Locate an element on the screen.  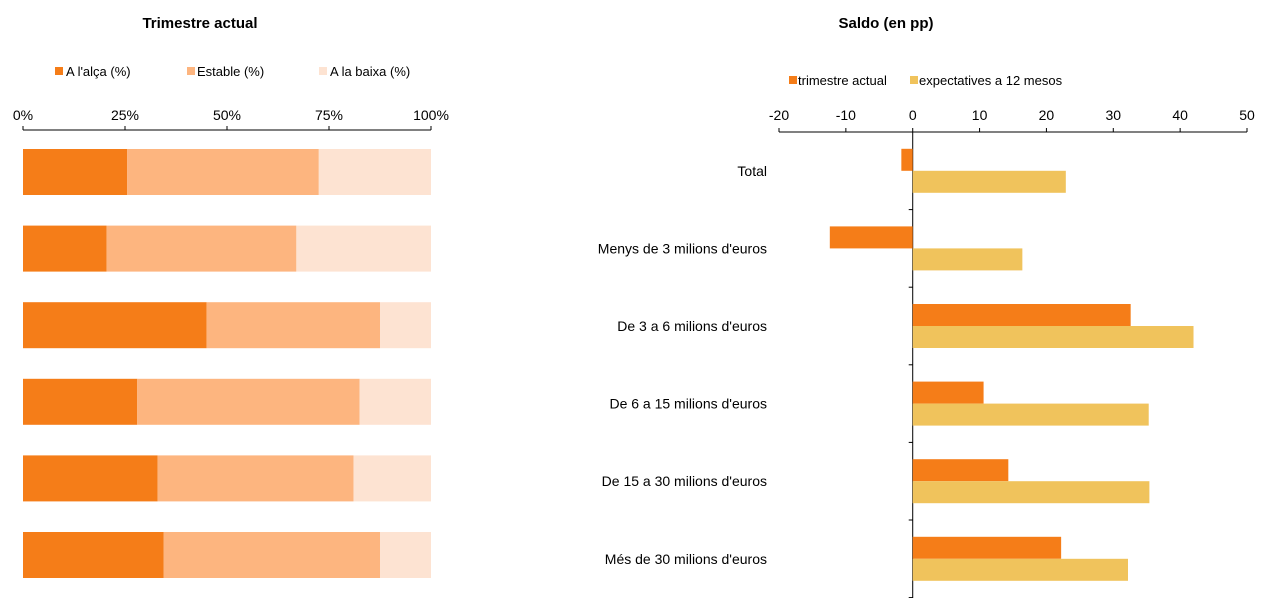
right-tick-label: -20 is located at coordinates (779, 115).